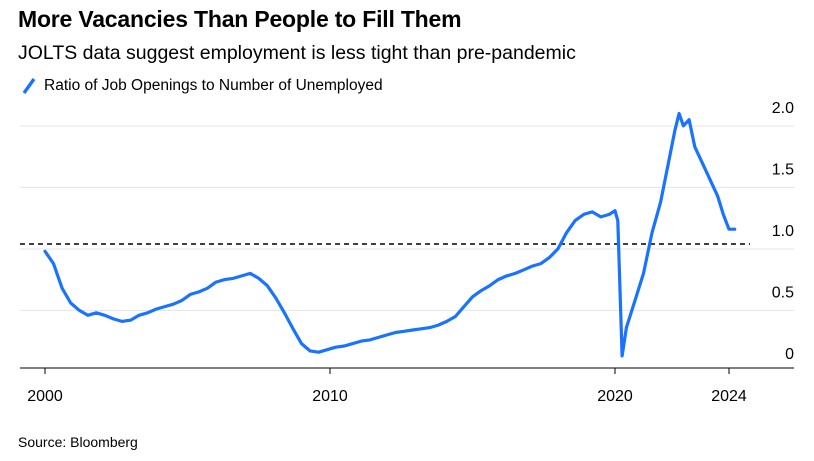  I want to click on x-tick-label: 2024, so click(729, 396).